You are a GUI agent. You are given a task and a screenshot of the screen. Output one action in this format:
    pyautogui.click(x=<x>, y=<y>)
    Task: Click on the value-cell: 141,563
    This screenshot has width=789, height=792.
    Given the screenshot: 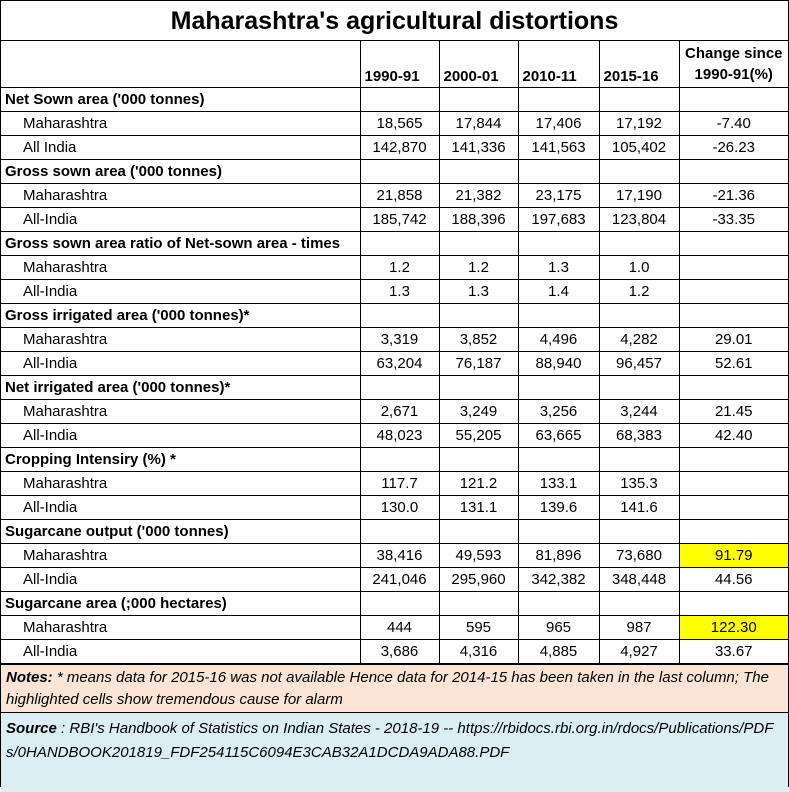 What is the action you would take?
    pyautogui.click(x=558, y=147)
    